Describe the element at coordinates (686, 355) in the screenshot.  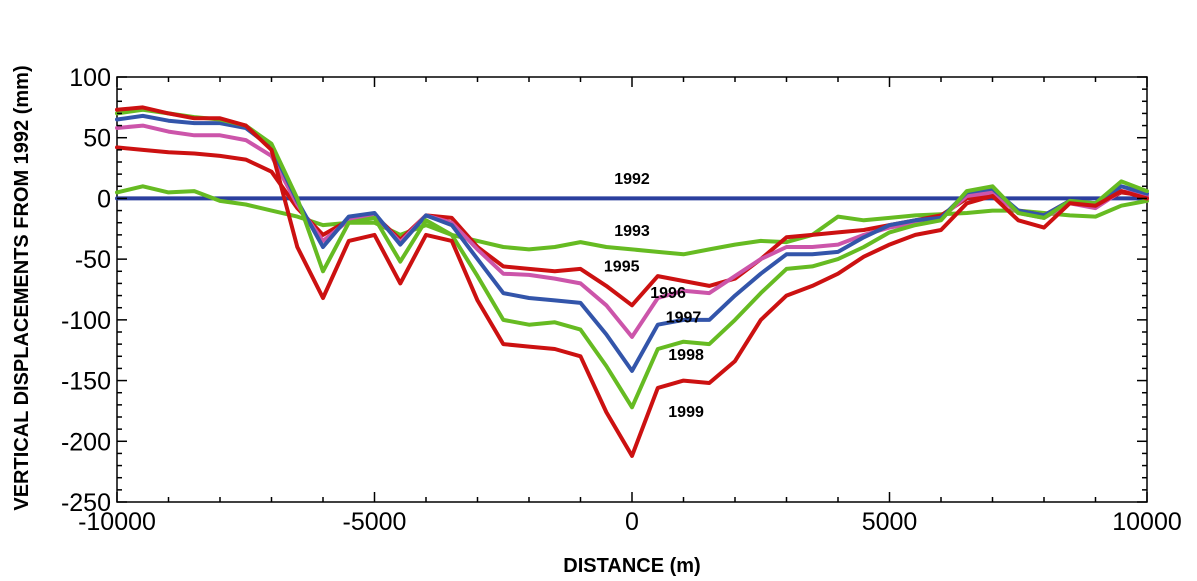
I see `series-label-1998: 1998` at that location.